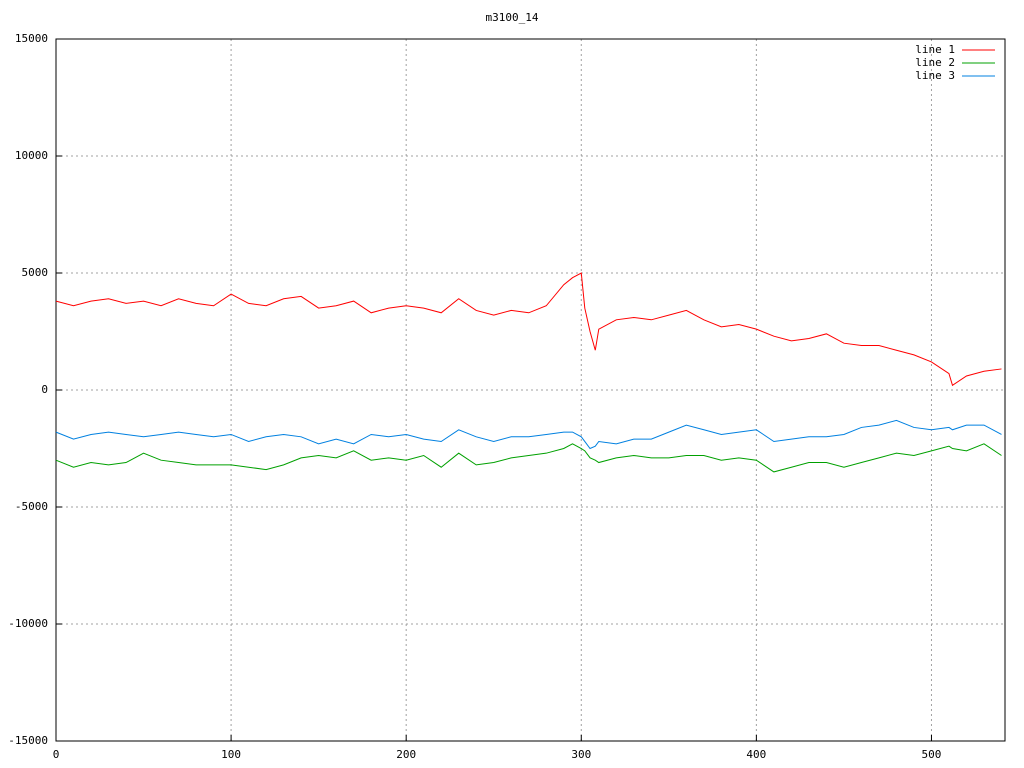 The image size is (1024, 768). Describe the element at coordinates (31, 155) in the screenshot. I see `y-tick-label: 10000` at that location.